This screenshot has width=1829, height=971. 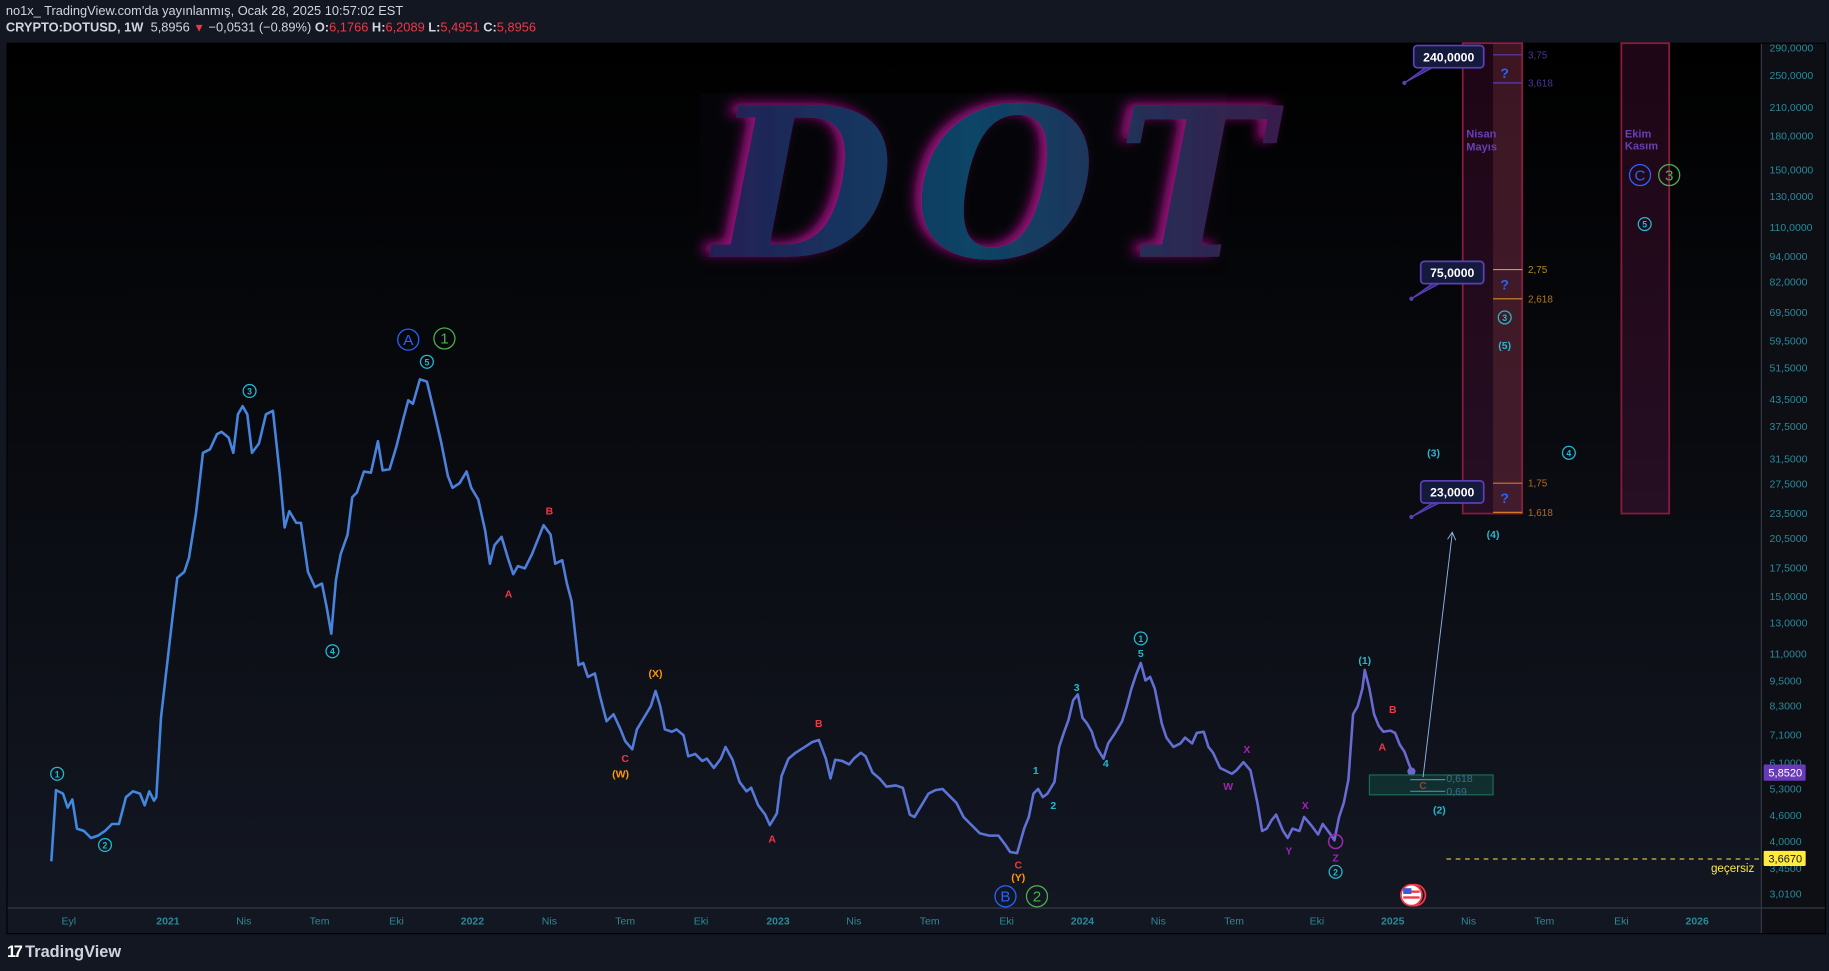 I want to click on price-tick-label: 290,0000, so click(x=1792, y=48).